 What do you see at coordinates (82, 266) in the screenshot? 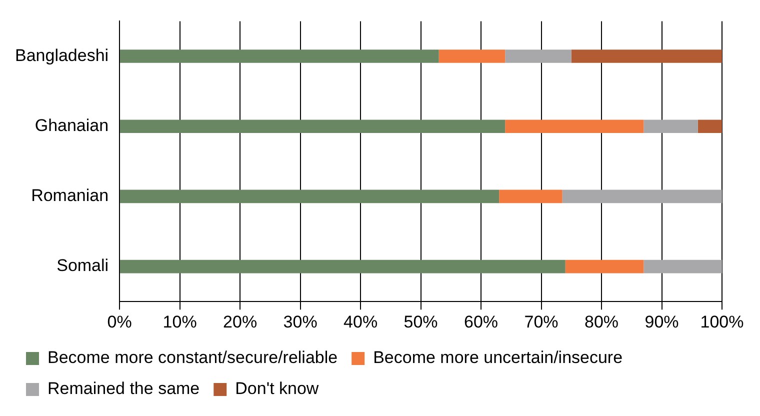
I see `y-tick-label: Somali` at bounding box center [82, 266].